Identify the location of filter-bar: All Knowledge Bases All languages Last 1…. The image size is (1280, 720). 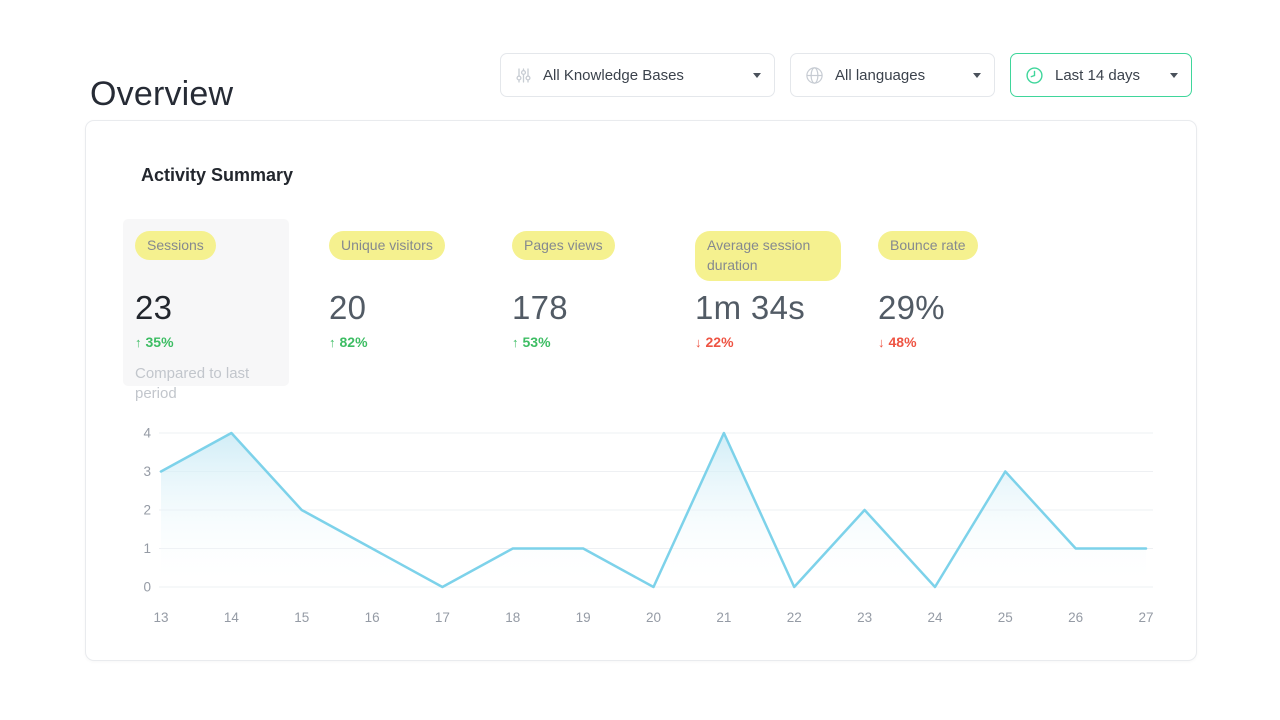
(846, 75).